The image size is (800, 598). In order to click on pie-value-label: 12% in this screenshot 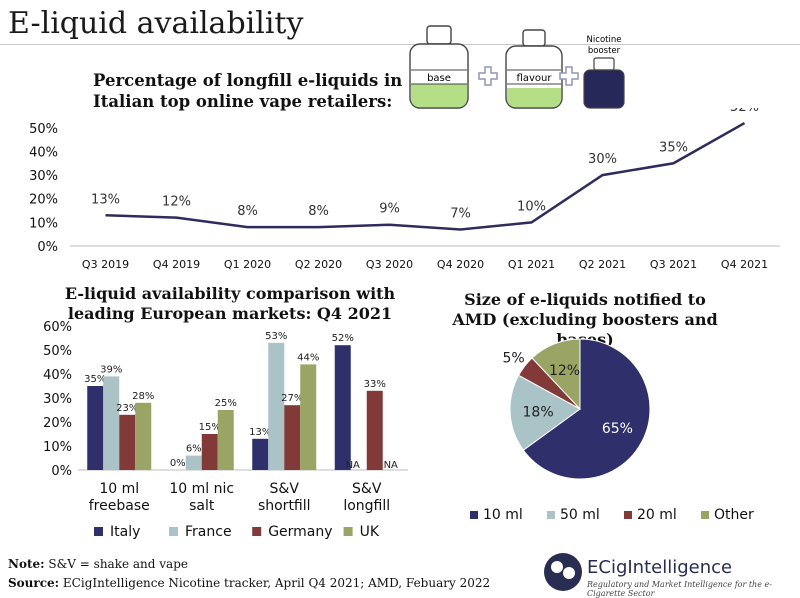, I will do `click(564, 371)`.